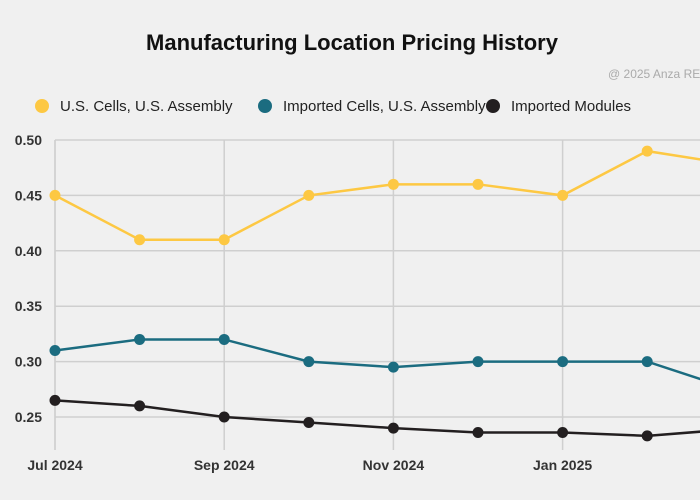 Image resolution: width=700 pixels, height=500 pixels. Describe the element at coordinates (224, 465) in the screenshot. I see `x-tick-label: Sep 2024` at that location.